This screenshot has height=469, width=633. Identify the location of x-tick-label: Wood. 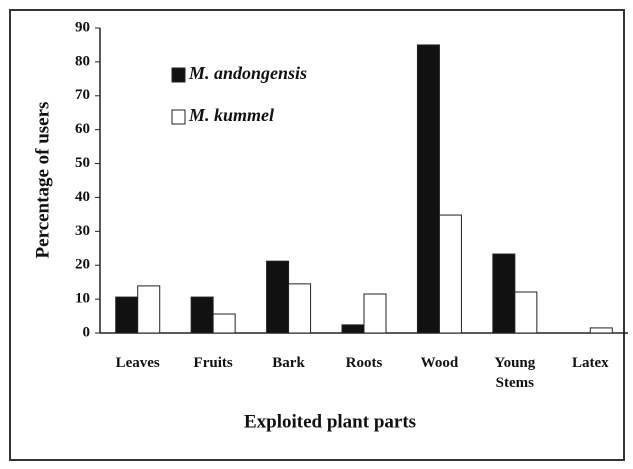
(439, 363).